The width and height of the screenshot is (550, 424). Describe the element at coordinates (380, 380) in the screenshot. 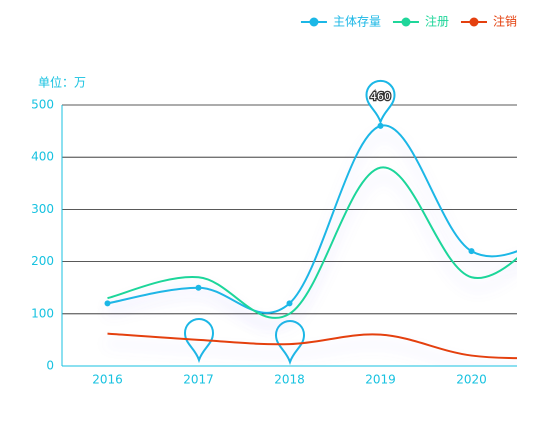

I see `x-tick-label: 2019` at that location.